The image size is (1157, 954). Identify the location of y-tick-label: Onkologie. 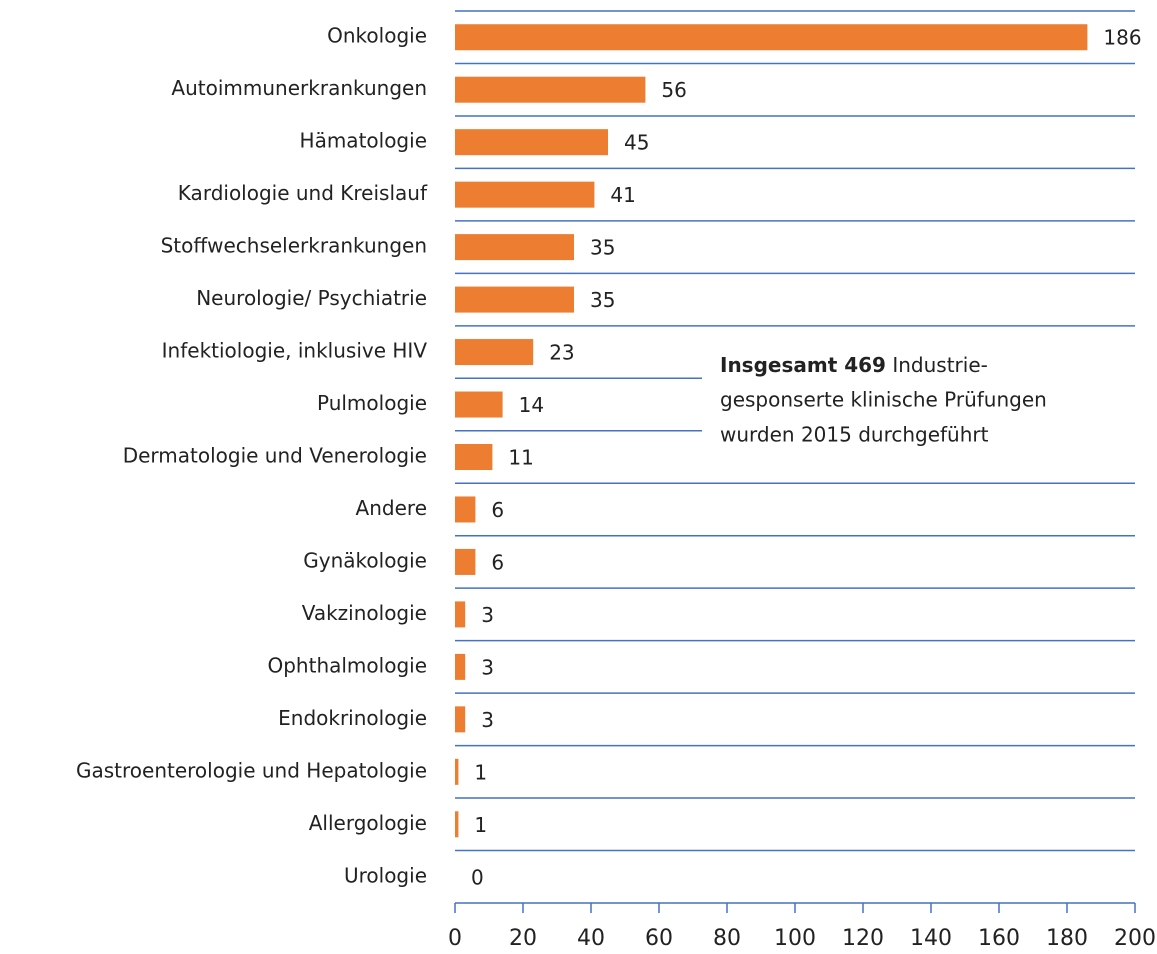
(377, 36).